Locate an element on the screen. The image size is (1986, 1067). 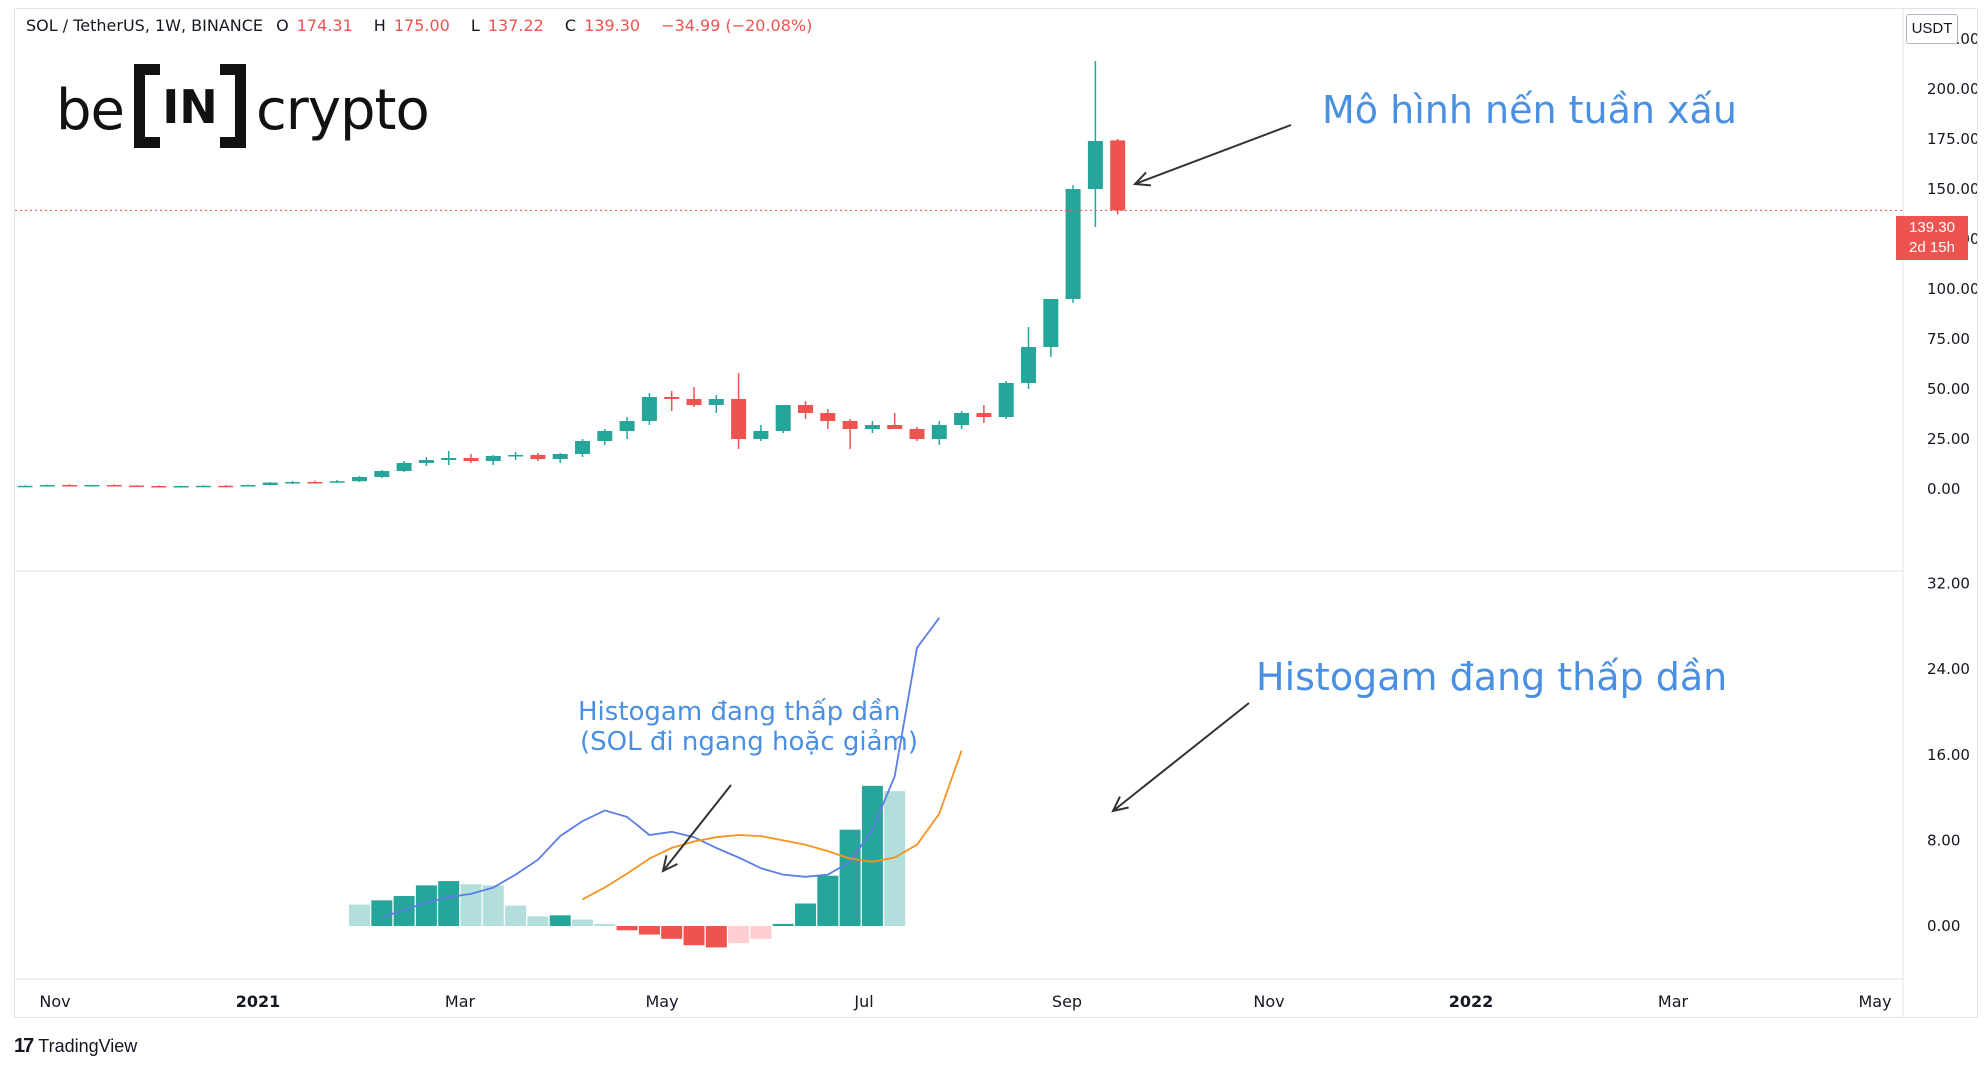
beincrypto-logo: be IN crypto is located at coordinates (243, 110).